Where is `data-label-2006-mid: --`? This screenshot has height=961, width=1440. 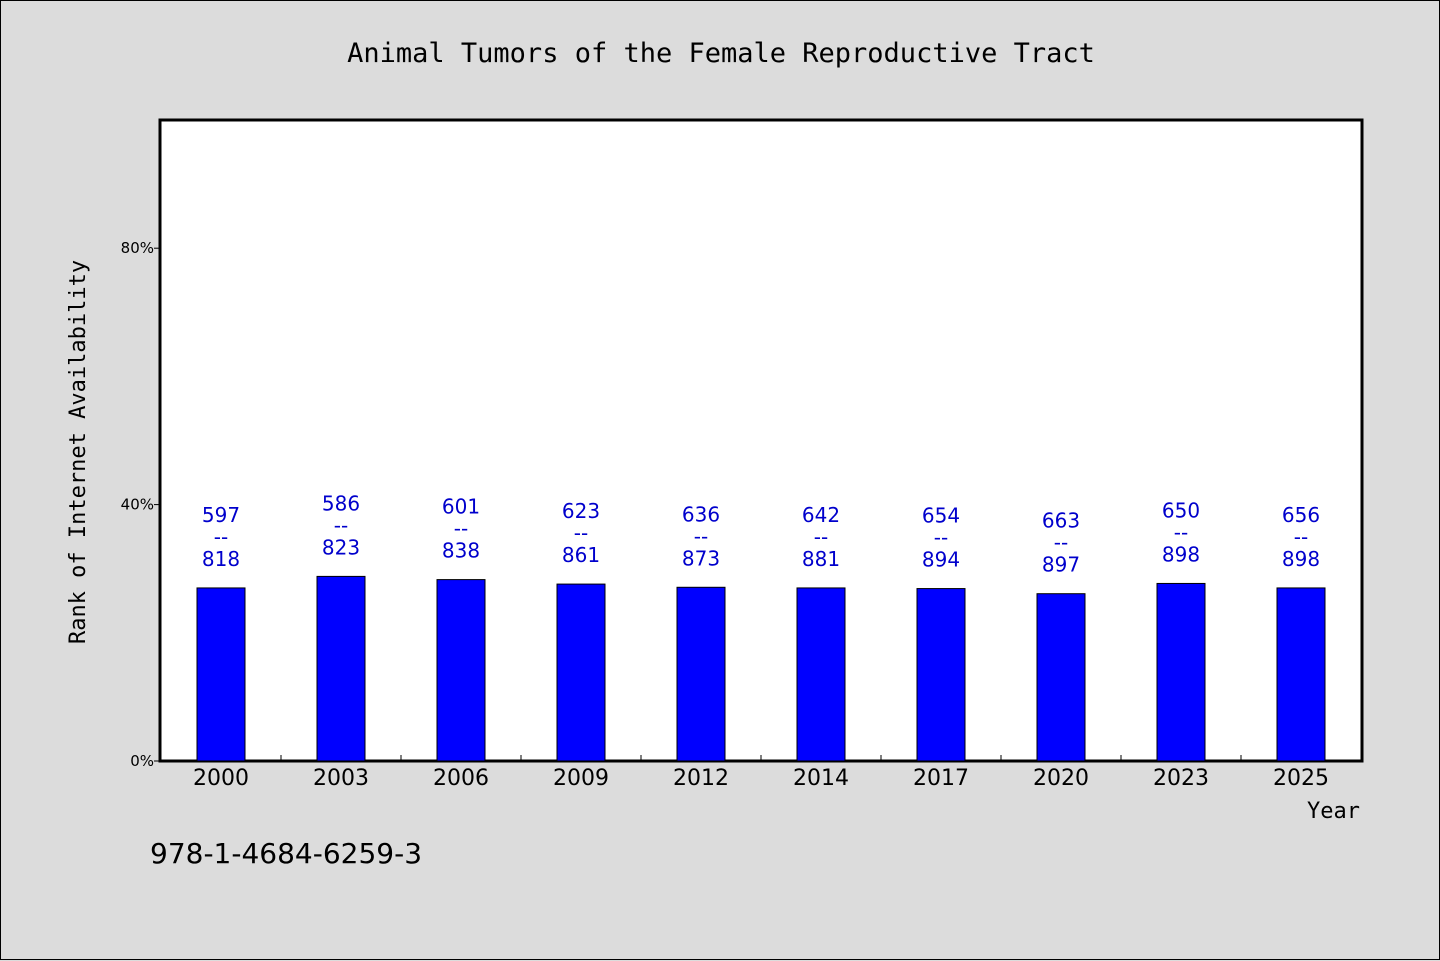
data-label-2006-mid: -- is located at coordinates (461, 529).